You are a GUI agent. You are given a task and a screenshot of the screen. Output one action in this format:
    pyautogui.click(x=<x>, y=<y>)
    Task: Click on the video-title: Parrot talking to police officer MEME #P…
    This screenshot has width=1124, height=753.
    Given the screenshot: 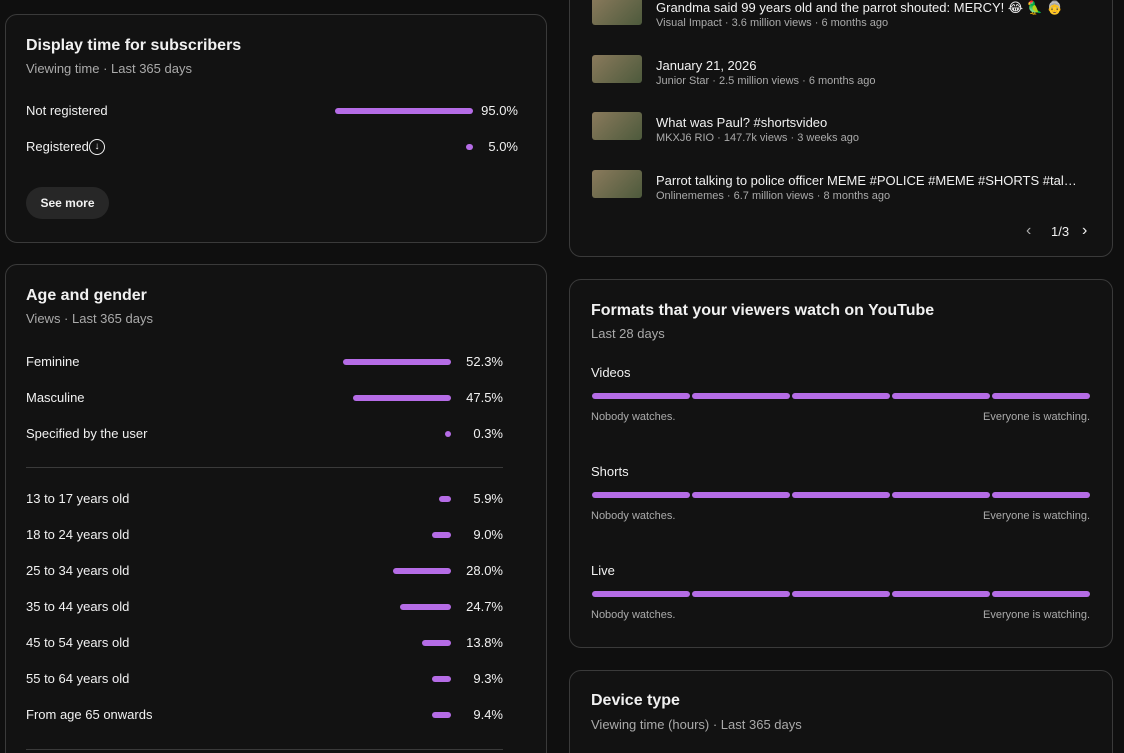 What is the action you would take?
    pyautogui.click(x=866, y=180)
    